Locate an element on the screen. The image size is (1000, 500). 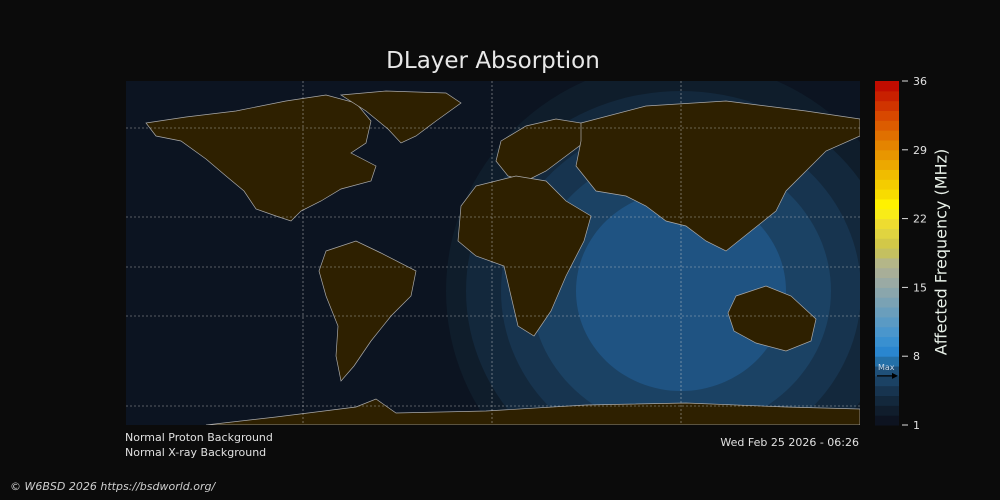
greenland is located at coordinates (400, 117).